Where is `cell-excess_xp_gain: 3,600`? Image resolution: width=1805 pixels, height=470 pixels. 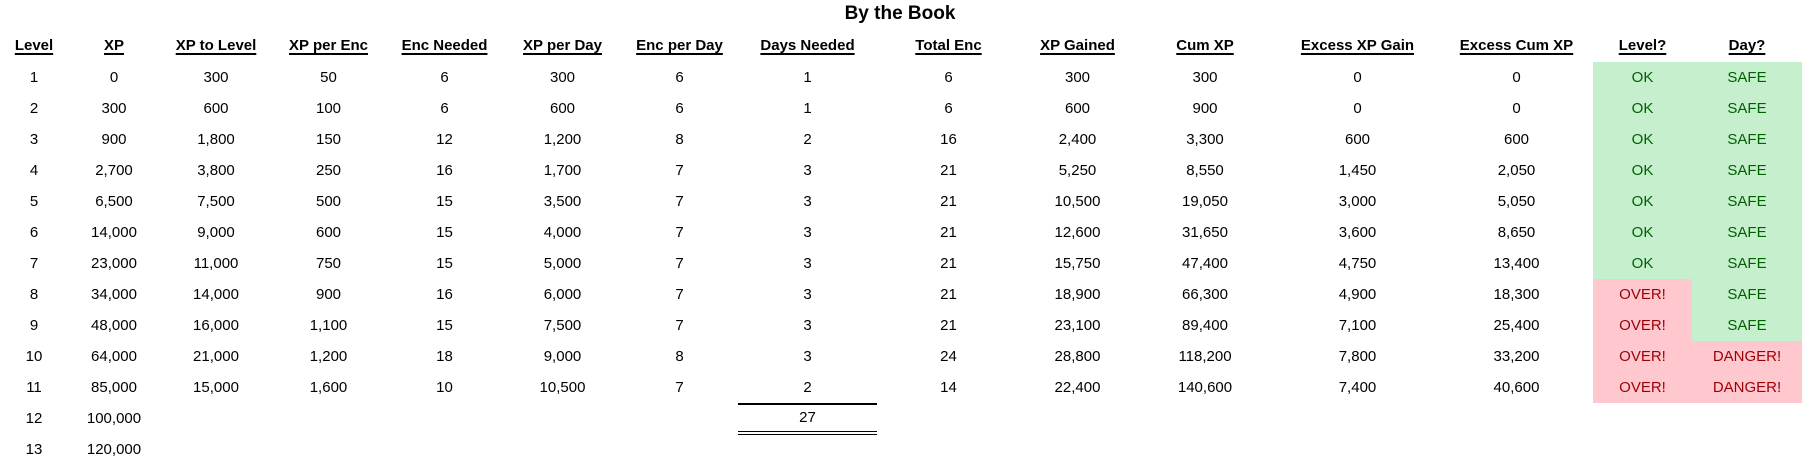 cell-excess_xp_gain: 3,600 is located at coordinates (1357, 232).